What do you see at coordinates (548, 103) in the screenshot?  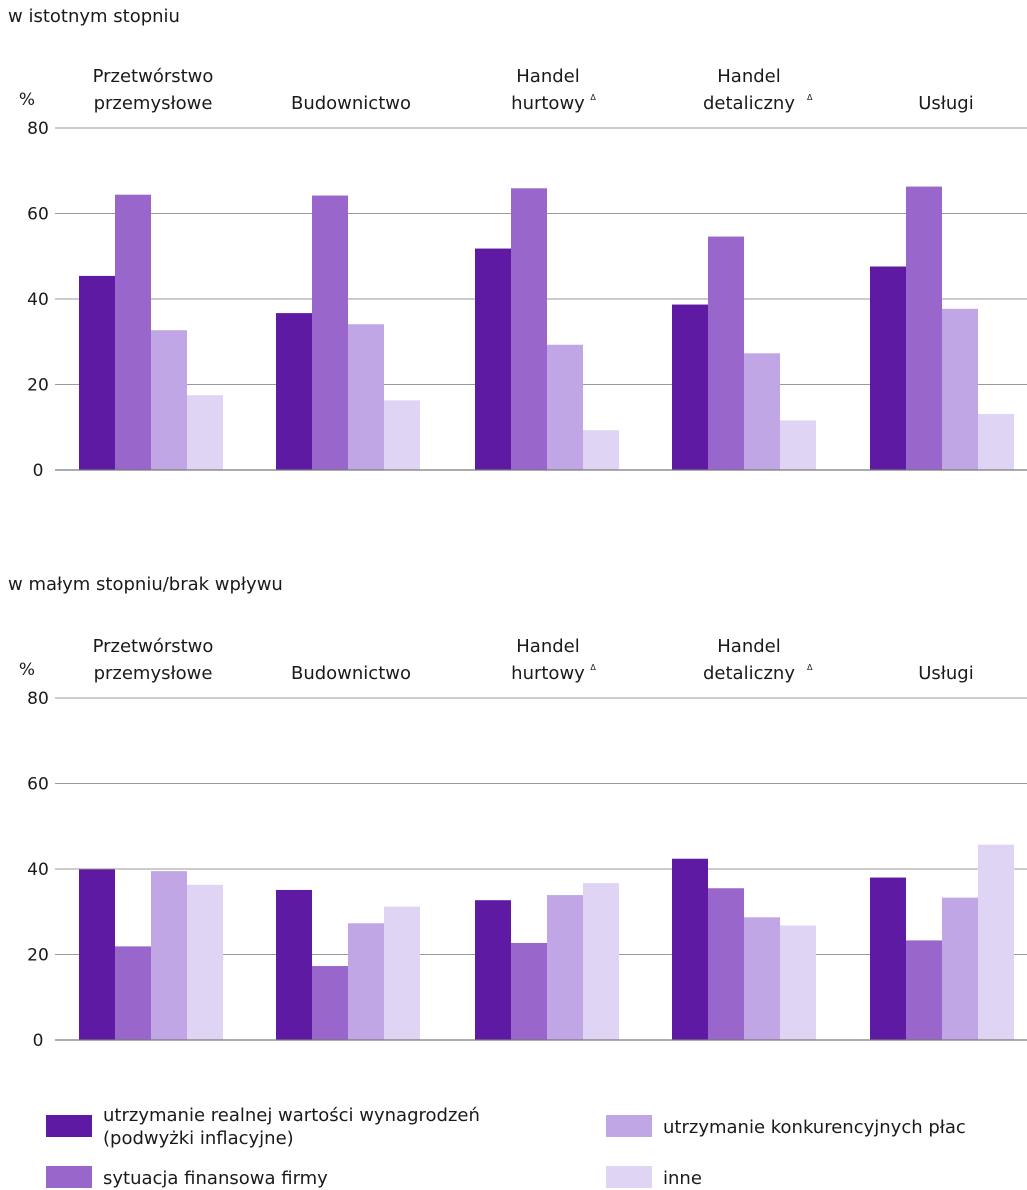 I see `top-category-label-3-line2: hurtowy` at bounding box center [548, 103].